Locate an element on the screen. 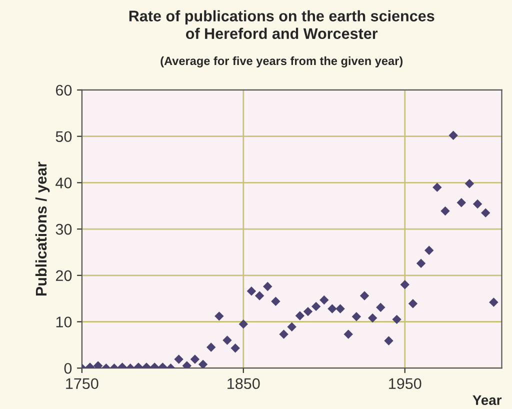 The image size is (512, 409). y-axis-title: Publications / year is located at coordinates (42, 229).